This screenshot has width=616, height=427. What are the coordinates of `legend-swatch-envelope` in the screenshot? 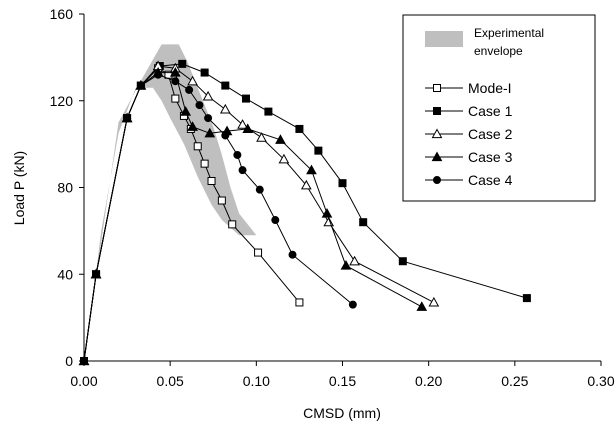 It's located at (444, 39).